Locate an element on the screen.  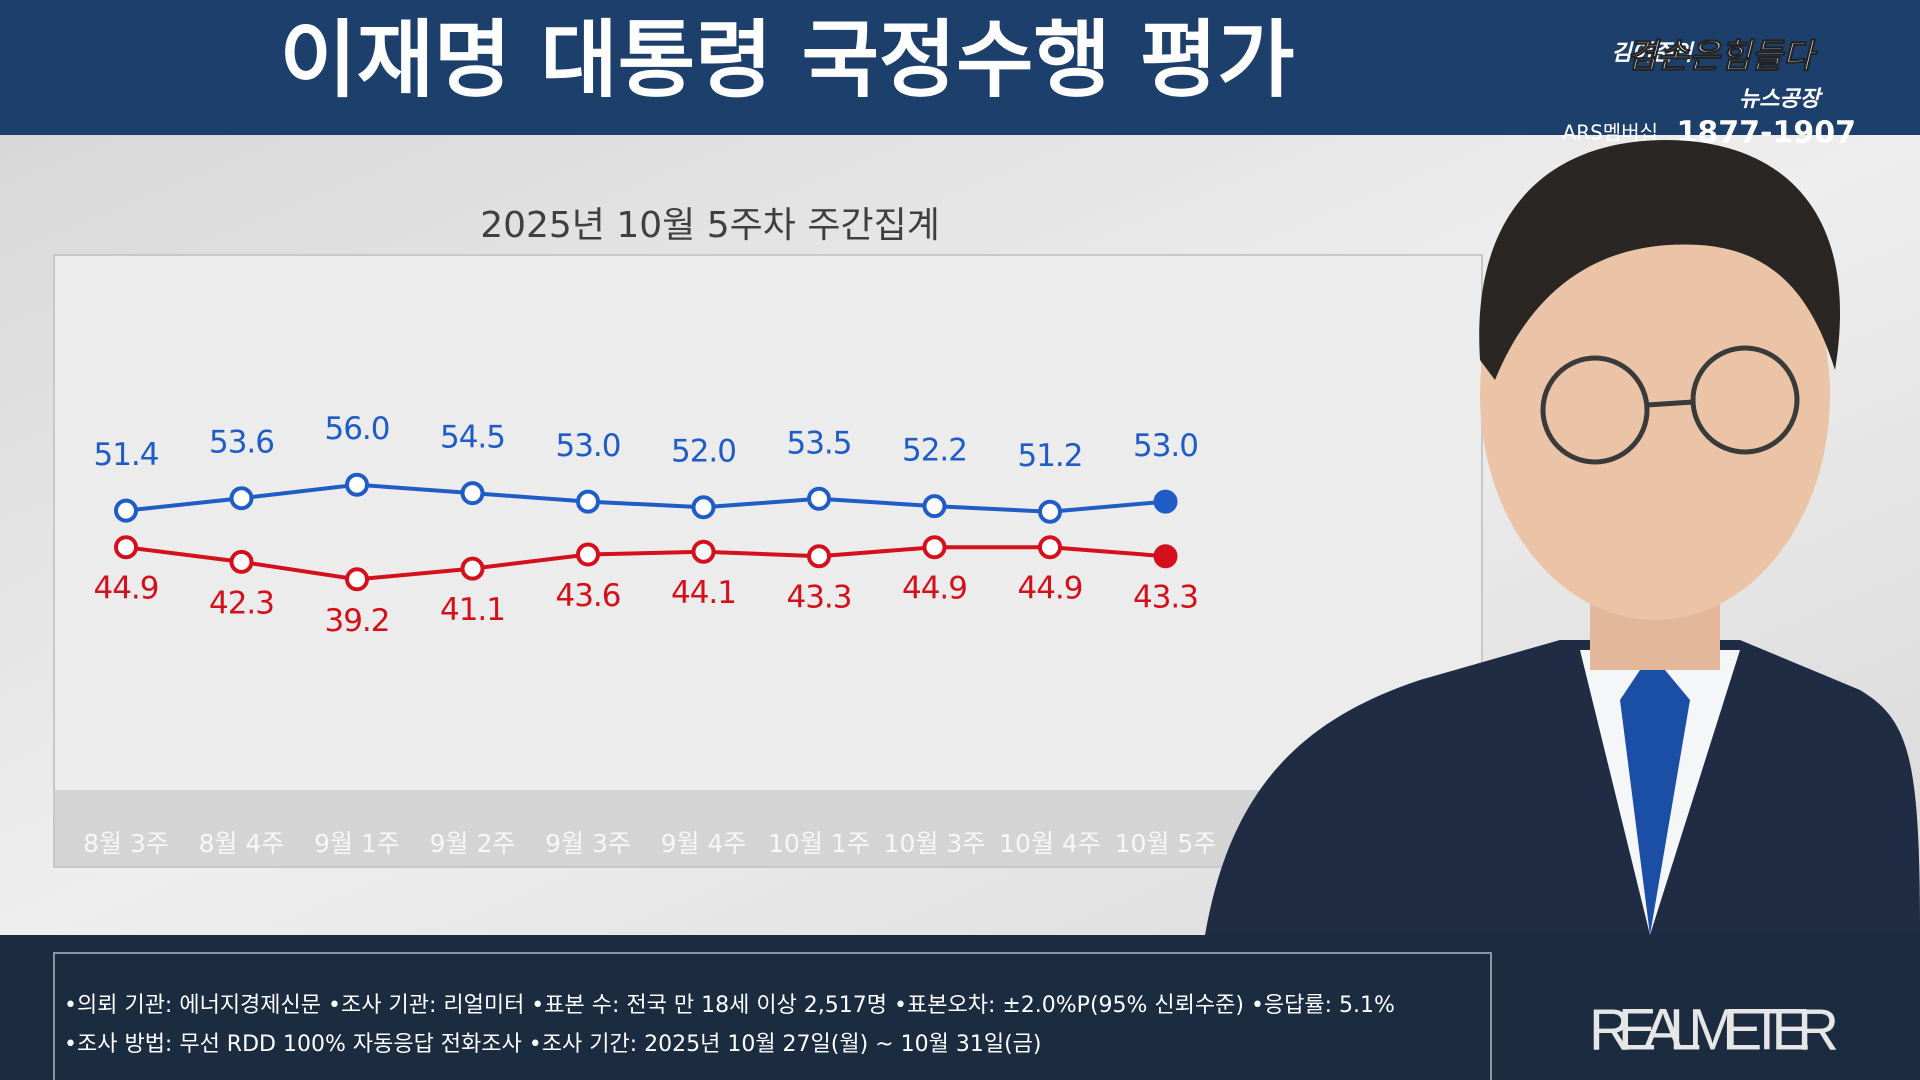
logo-phone-label: ARS멤버십 is located at coordinates (1610, 133).